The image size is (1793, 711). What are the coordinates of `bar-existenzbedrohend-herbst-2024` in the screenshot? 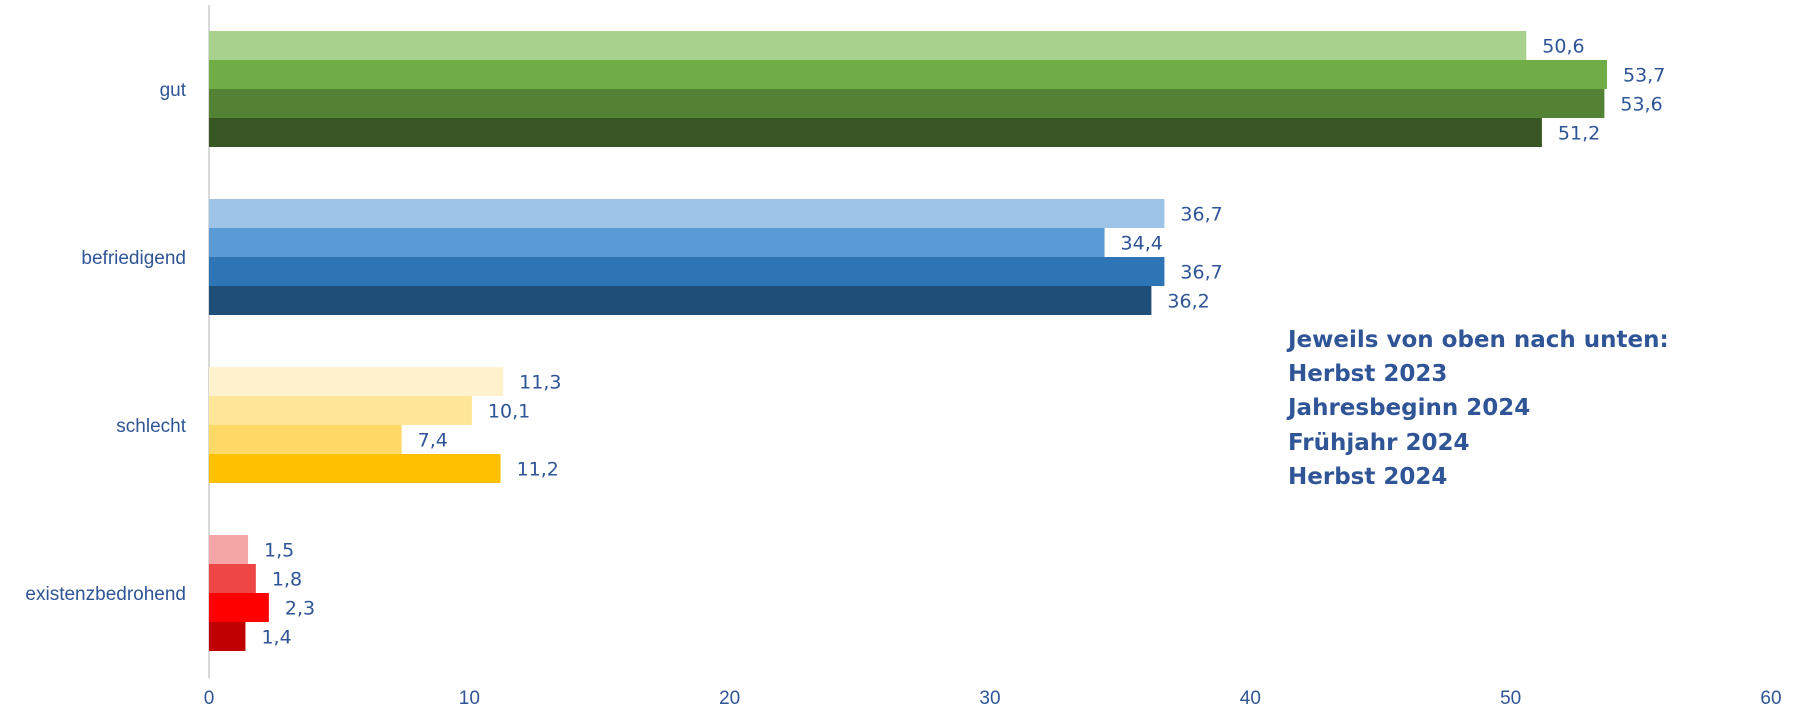 It's located at (227, 636).